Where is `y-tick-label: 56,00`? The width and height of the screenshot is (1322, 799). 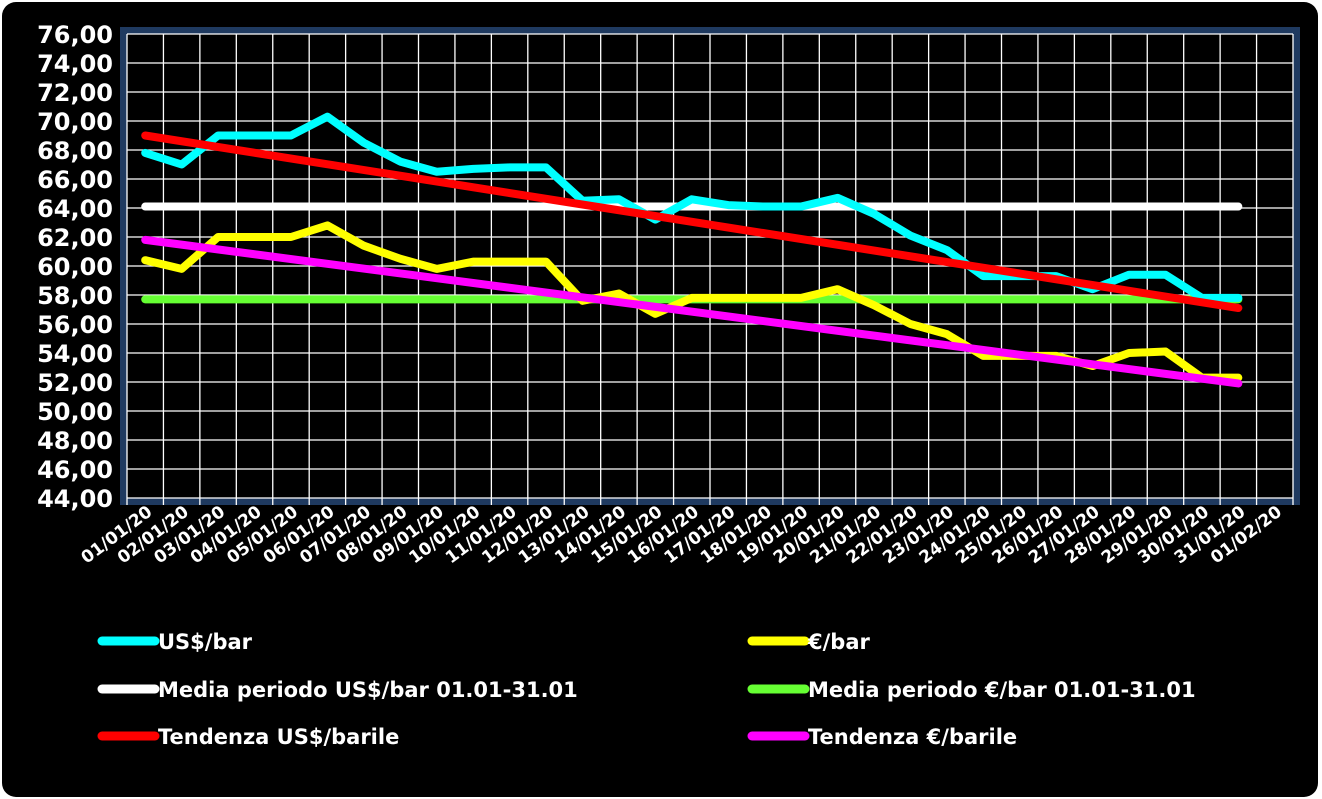
y-tick-label: 56,00 is located at coordinates (75, 325).